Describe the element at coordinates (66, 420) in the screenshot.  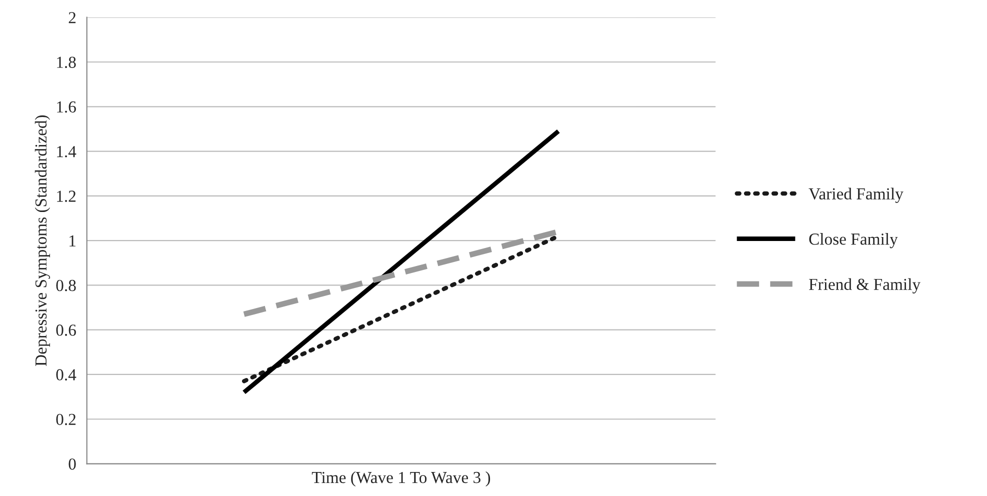
I see `y-tick-label: 0.2` at that location.